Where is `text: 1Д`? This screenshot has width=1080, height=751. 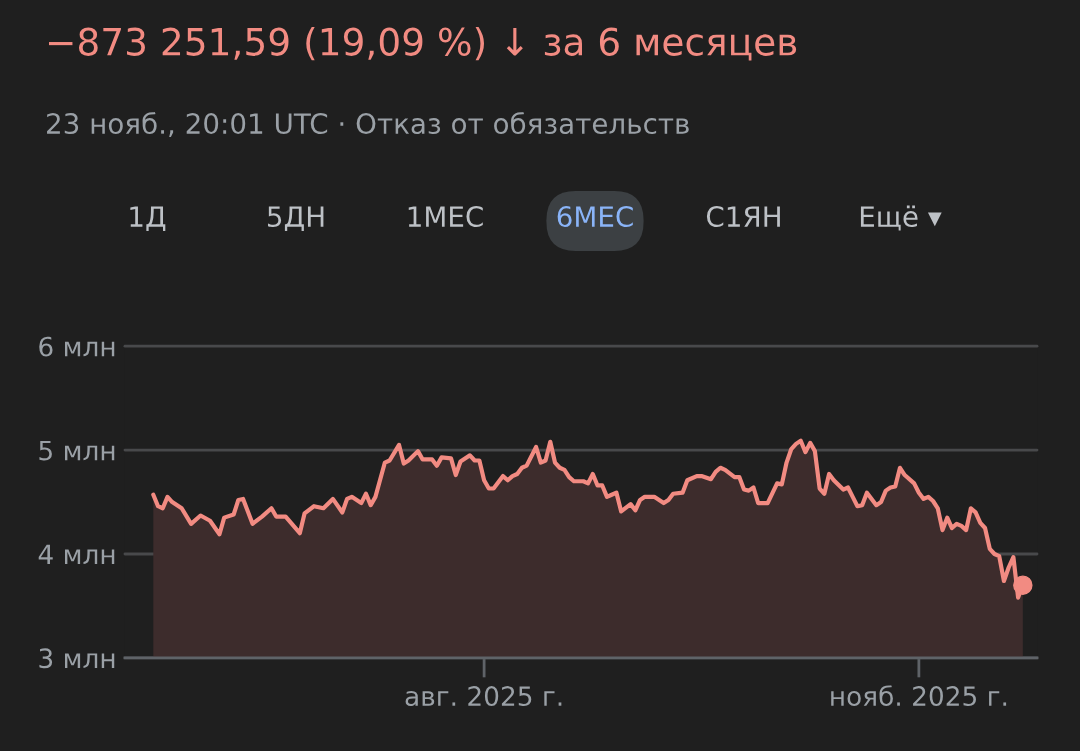 text: 1Д is located at coordinates (148, 219).